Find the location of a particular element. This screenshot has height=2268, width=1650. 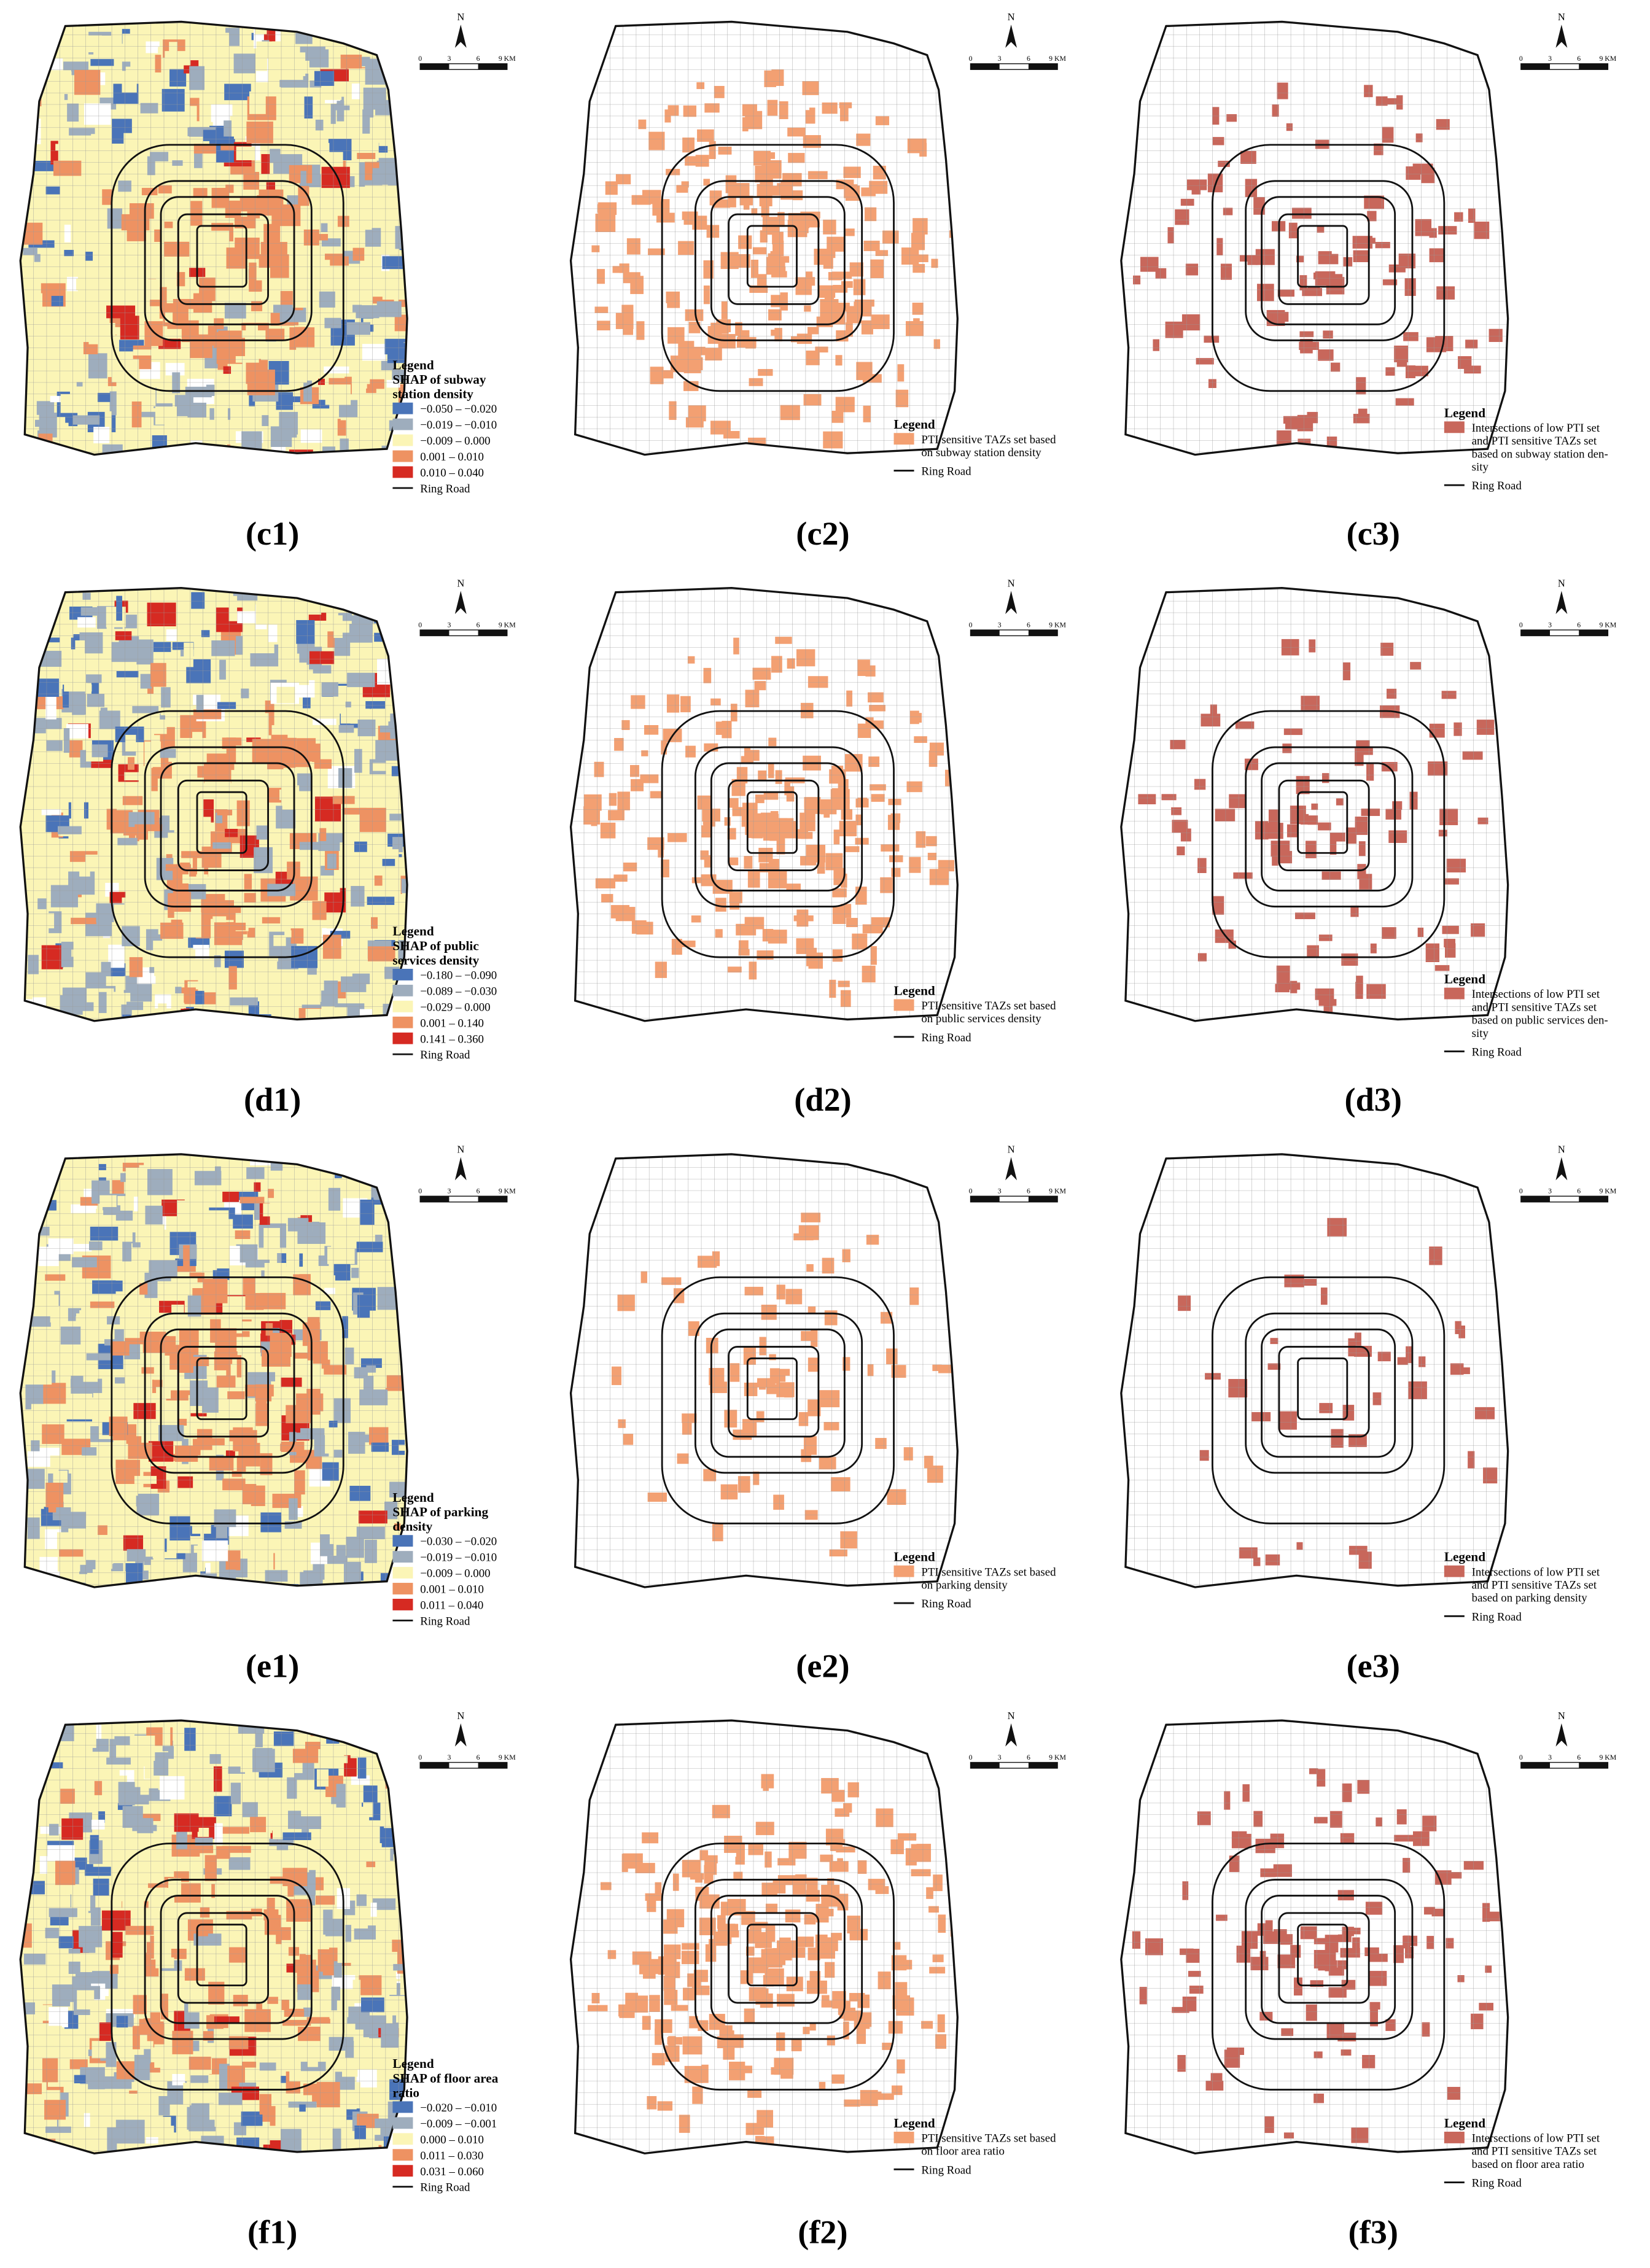

legend-label: sity is located at coordinates (1480, 467).